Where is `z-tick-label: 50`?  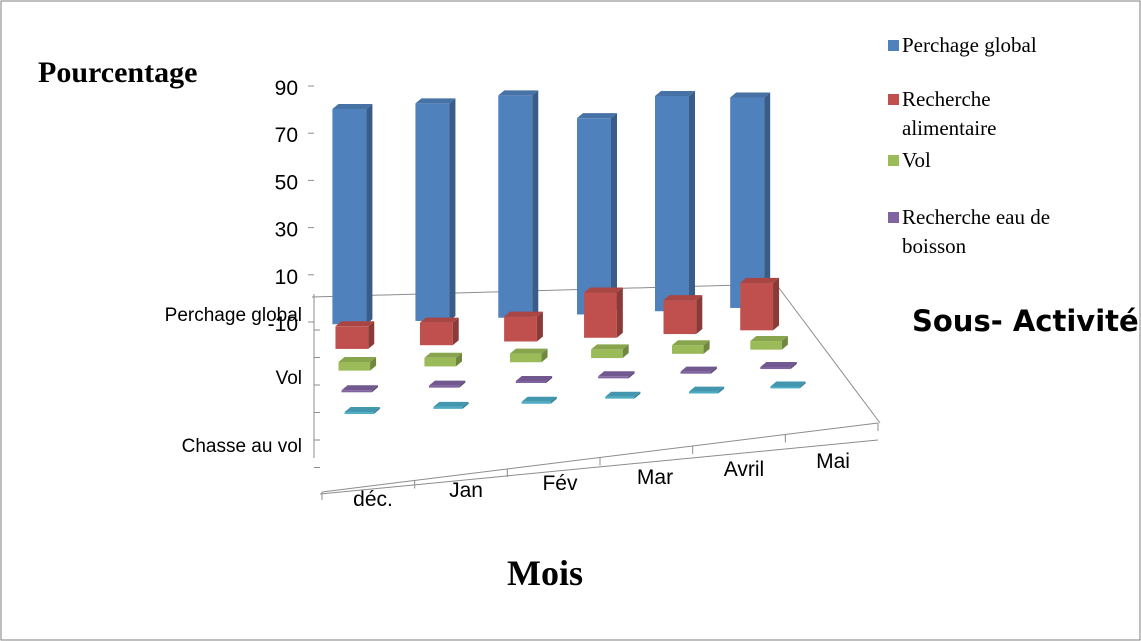 z-tick-label: 50 is located at coordinates (286, 182).